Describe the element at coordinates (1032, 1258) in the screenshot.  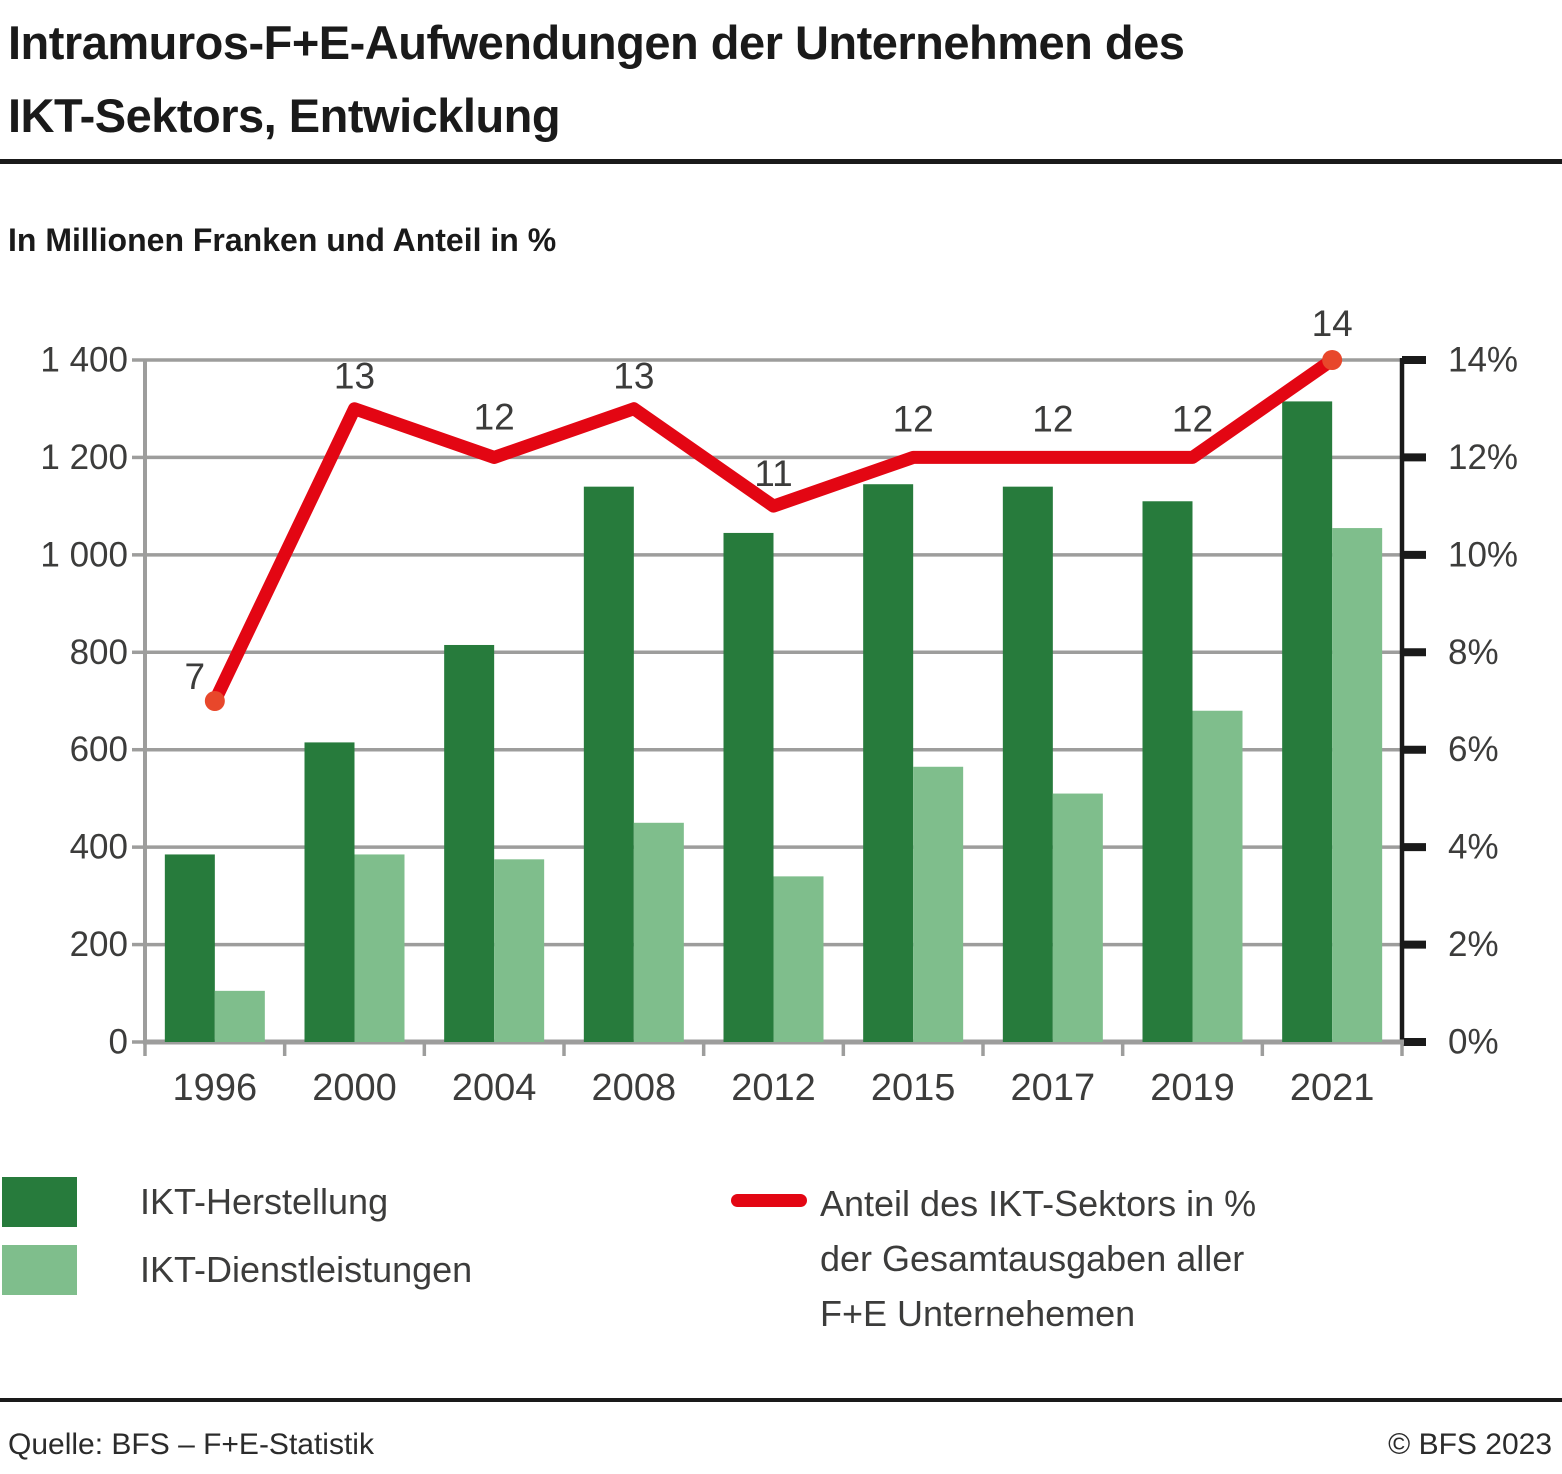
I see `legend-share-line2: der Gesamtausgaben aller` at that location.